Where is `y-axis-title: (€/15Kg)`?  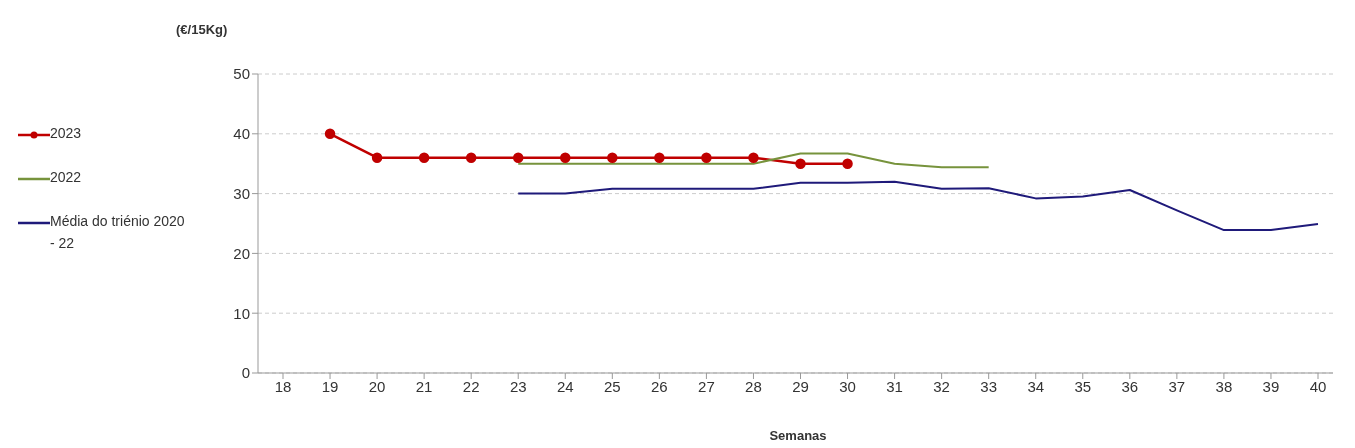
y-axis-title: (€/15Kg) is located at coordinates (202, 29).